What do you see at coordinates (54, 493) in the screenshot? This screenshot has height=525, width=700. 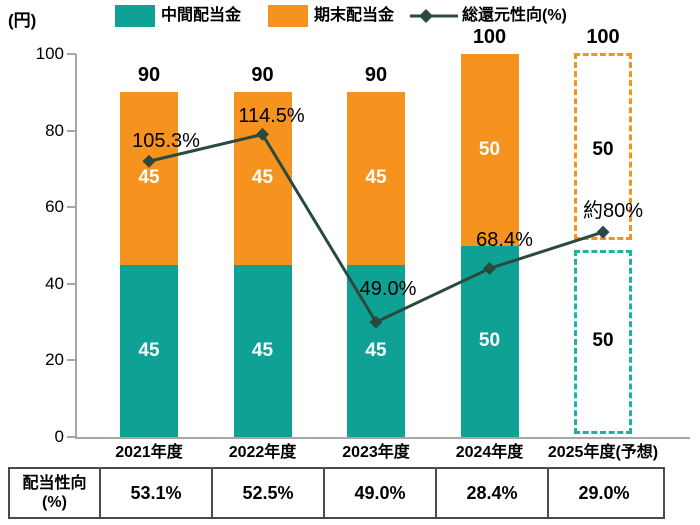 I see `table-header-payout-ratio: 配当性向 (%)` at bounding box center [54, 493].